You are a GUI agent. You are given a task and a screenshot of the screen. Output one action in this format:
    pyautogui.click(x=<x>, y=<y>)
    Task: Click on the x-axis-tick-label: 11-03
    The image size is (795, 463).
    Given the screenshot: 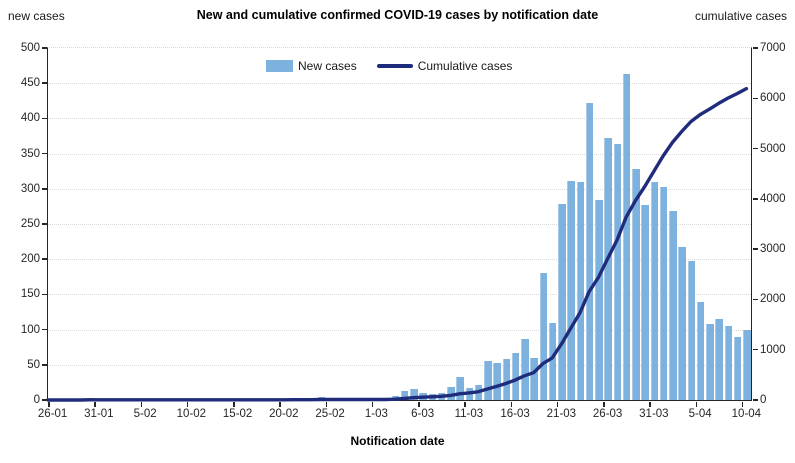 What is the action you would take?
    pyautogui.click(x=469, y=414)
    